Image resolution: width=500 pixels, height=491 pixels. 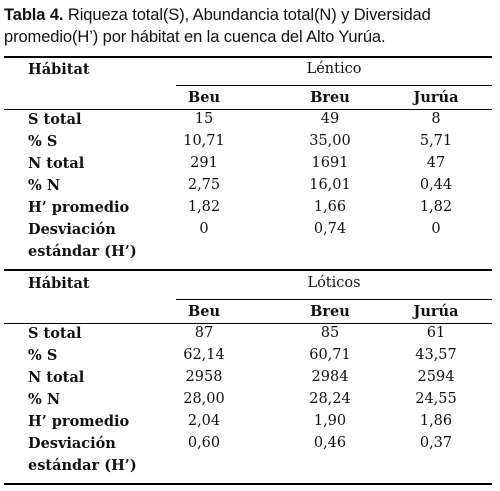 What do you see at coordinates (204, 163) in the screenshot?
I see `cell: 291` at bounding box center [204, 163].